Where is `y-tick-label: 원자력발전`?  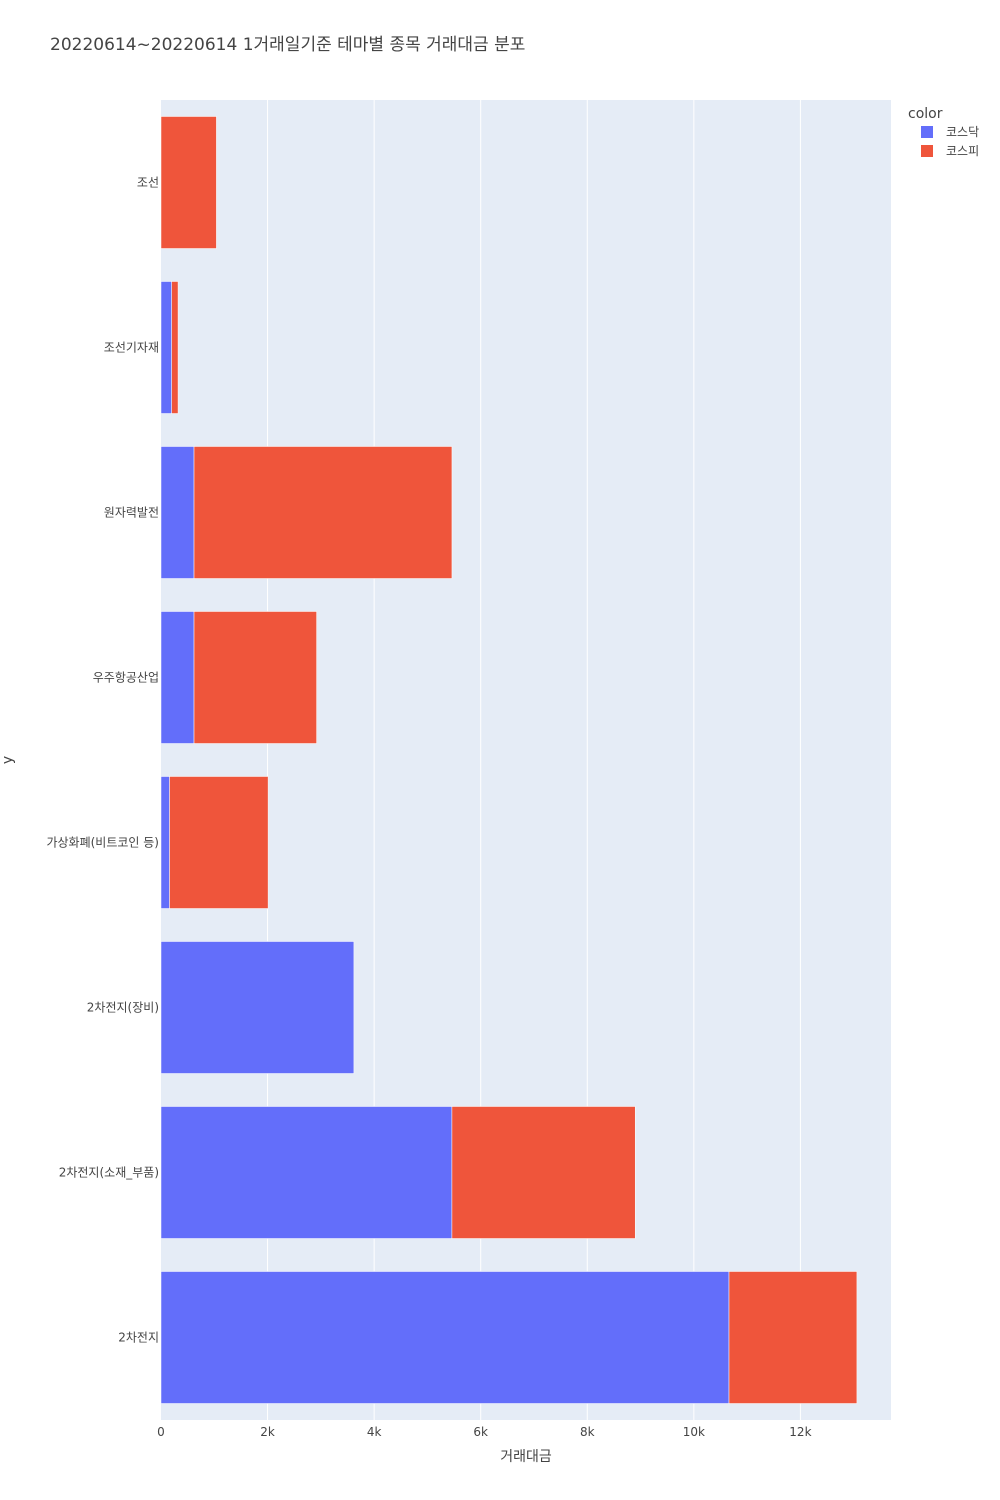
y-tick-label: 원자력발전 is located at coordinates (131, 513).